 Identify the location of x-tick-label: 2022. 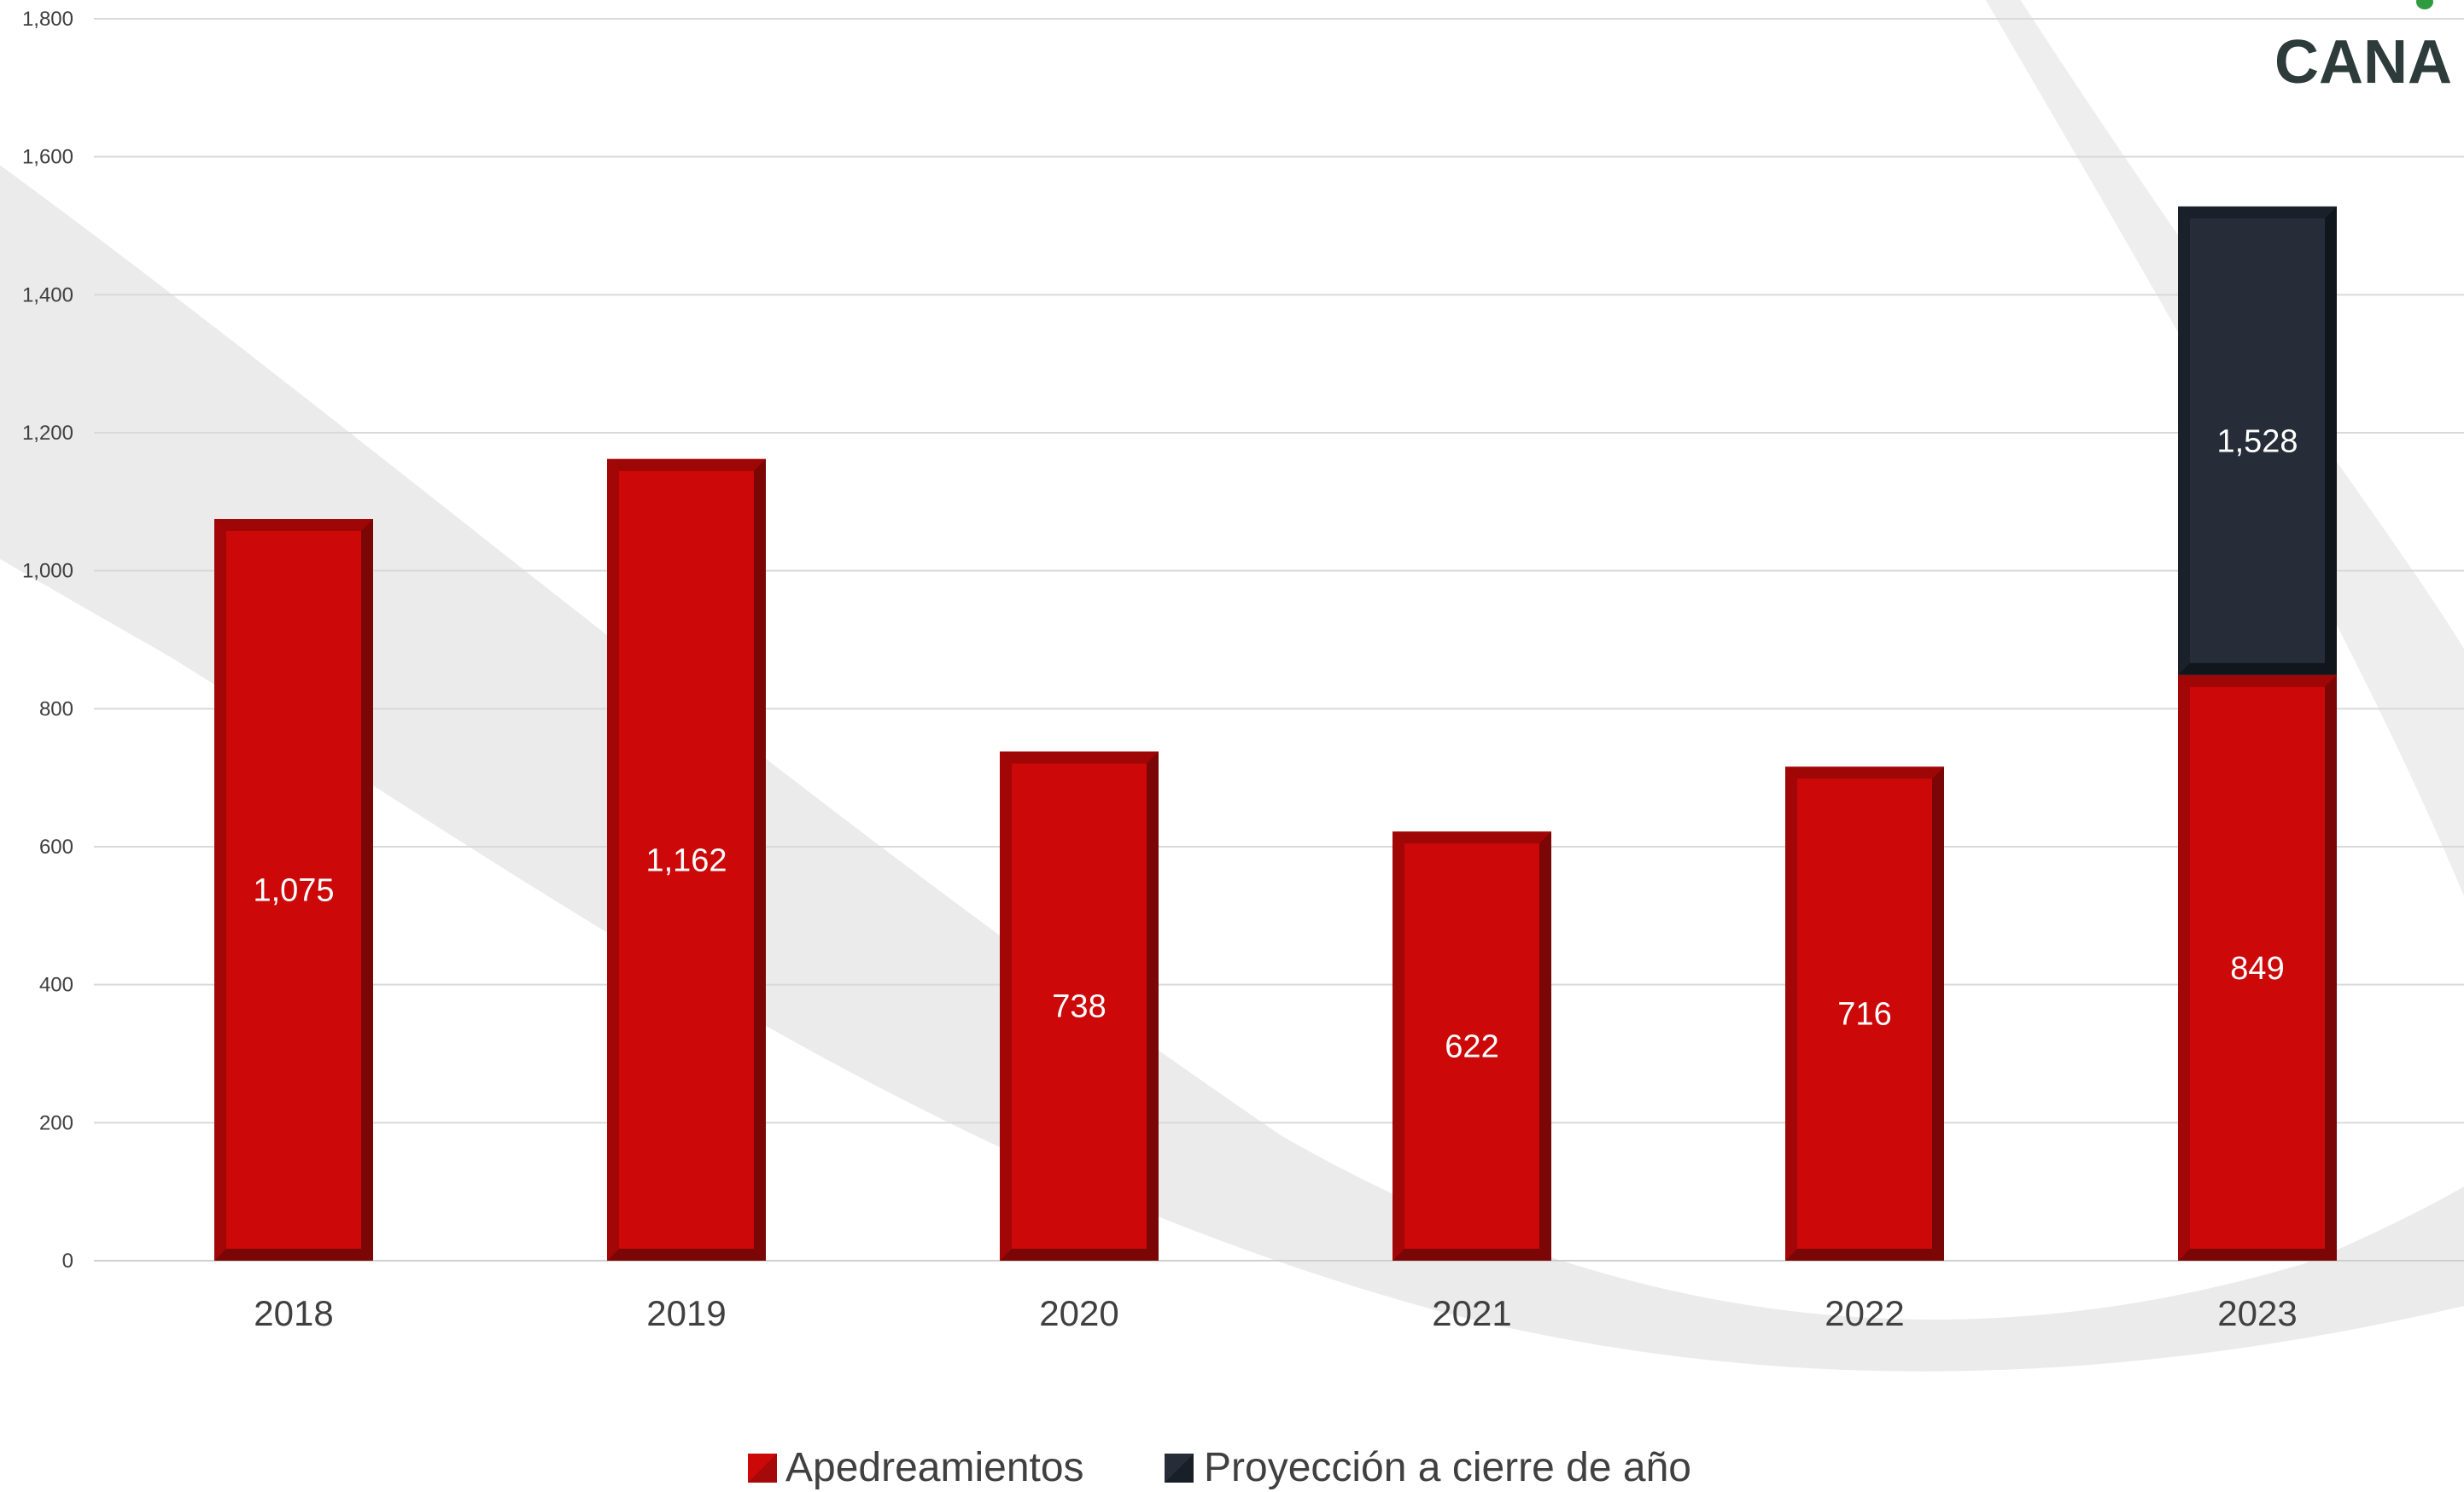
(1865, 1313).